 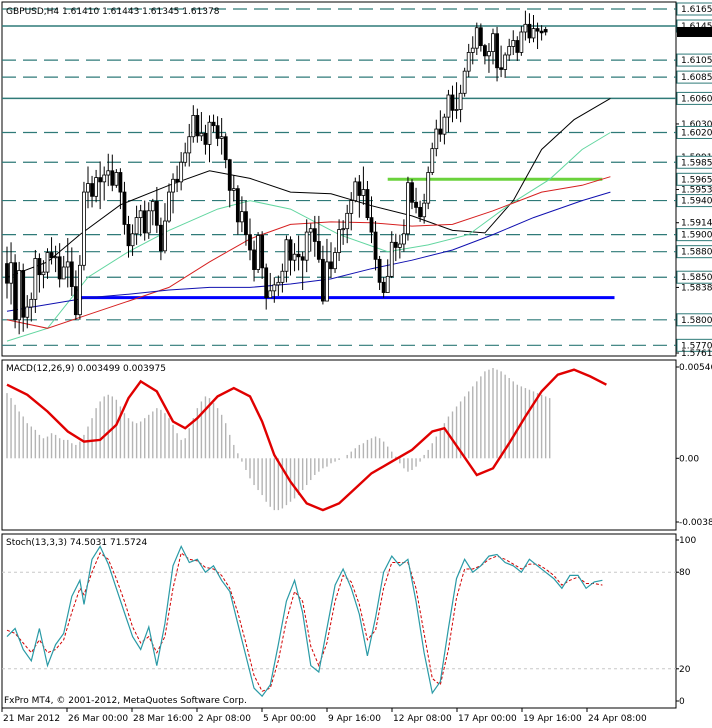 I want to click on price-tick-label-11: 1.5940, so click(x=696, y=202).